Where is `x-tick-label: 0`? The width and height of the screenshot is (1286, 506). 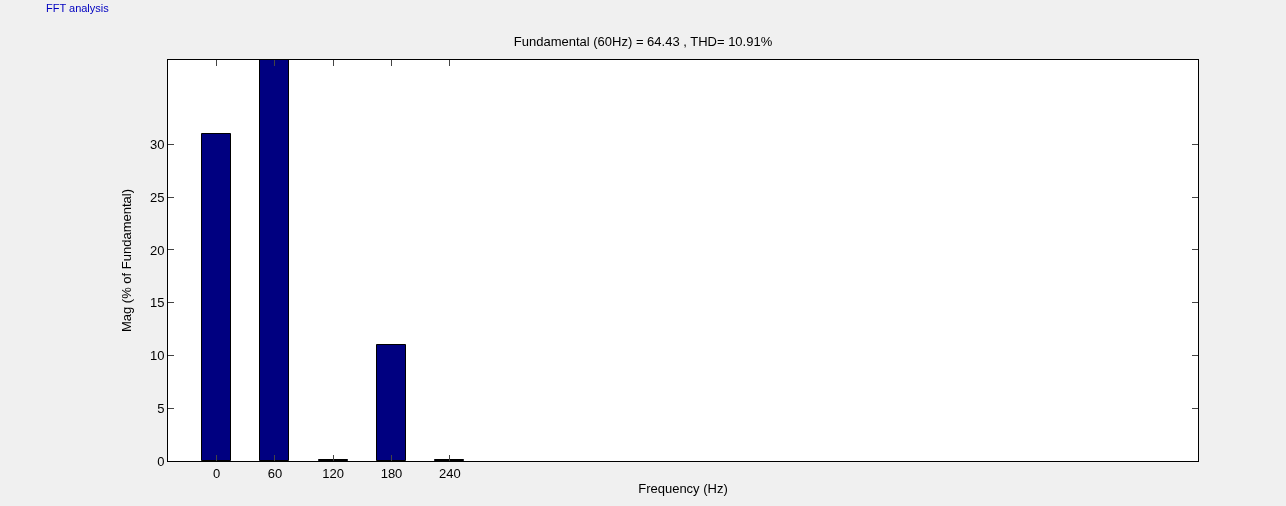
x-tick-label: 0 is located at coordinates (216, 473).